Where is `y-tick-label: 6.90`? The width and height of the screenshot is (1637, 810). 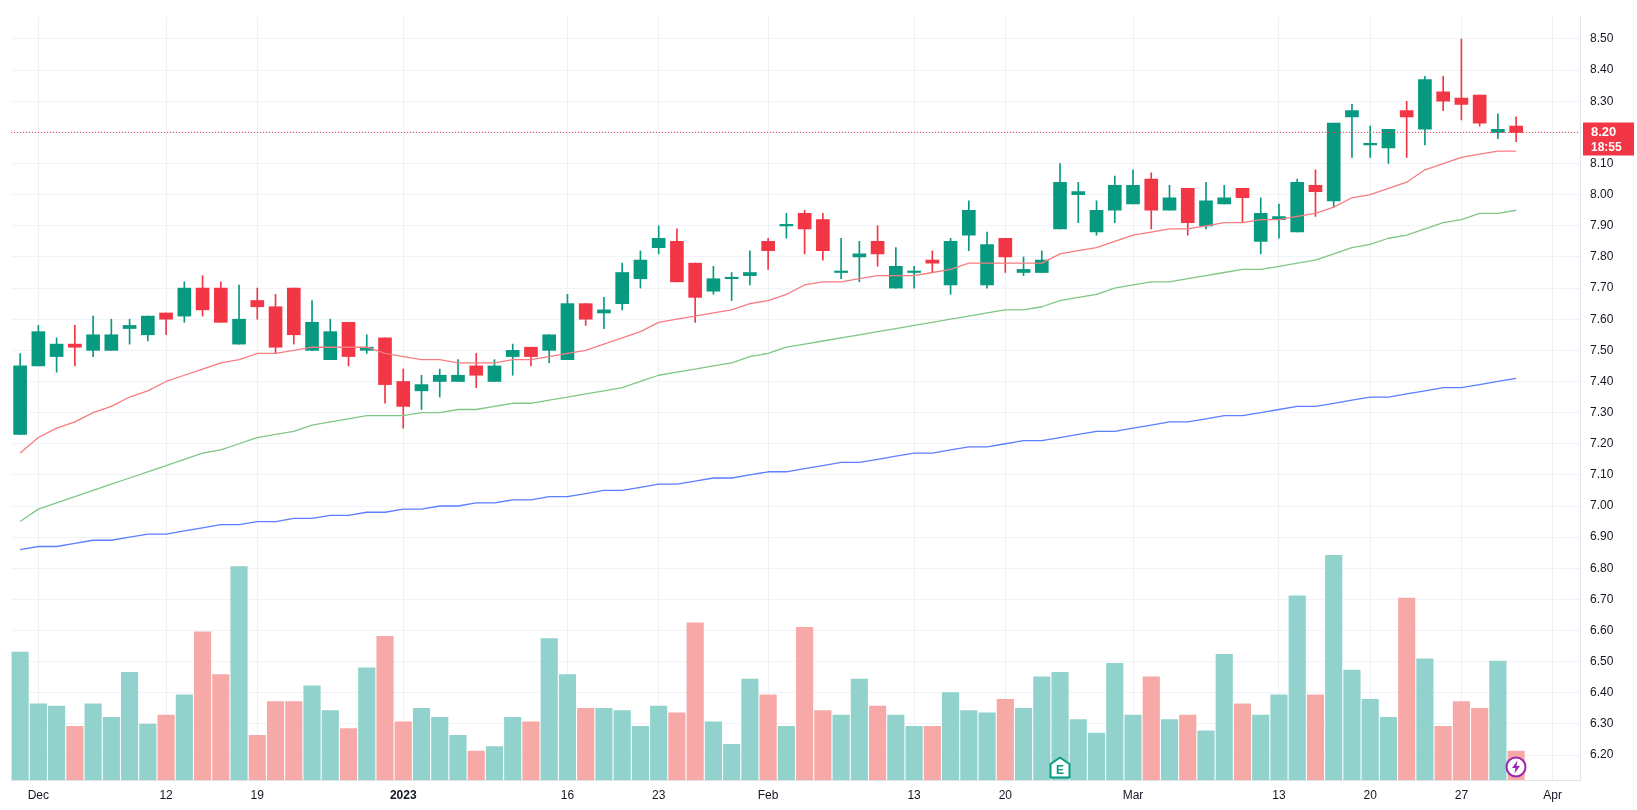 y-tick-label: 6.90 is located at coordinates (1602, 536).